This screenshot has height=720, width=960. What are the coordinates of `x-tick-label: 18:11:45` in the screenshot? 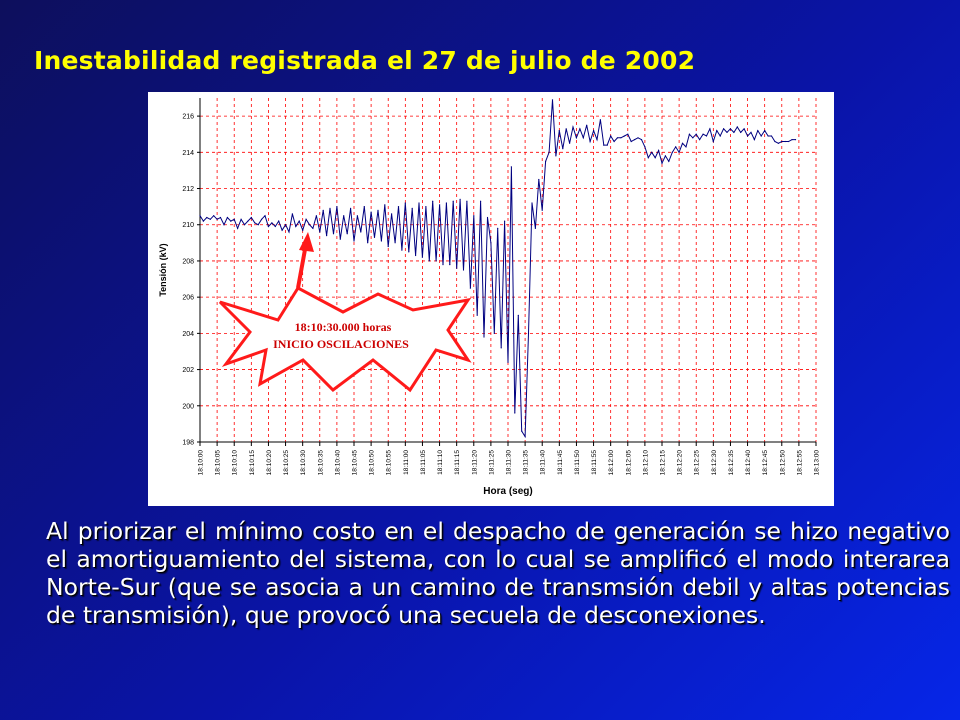 It's located at (560, 462).